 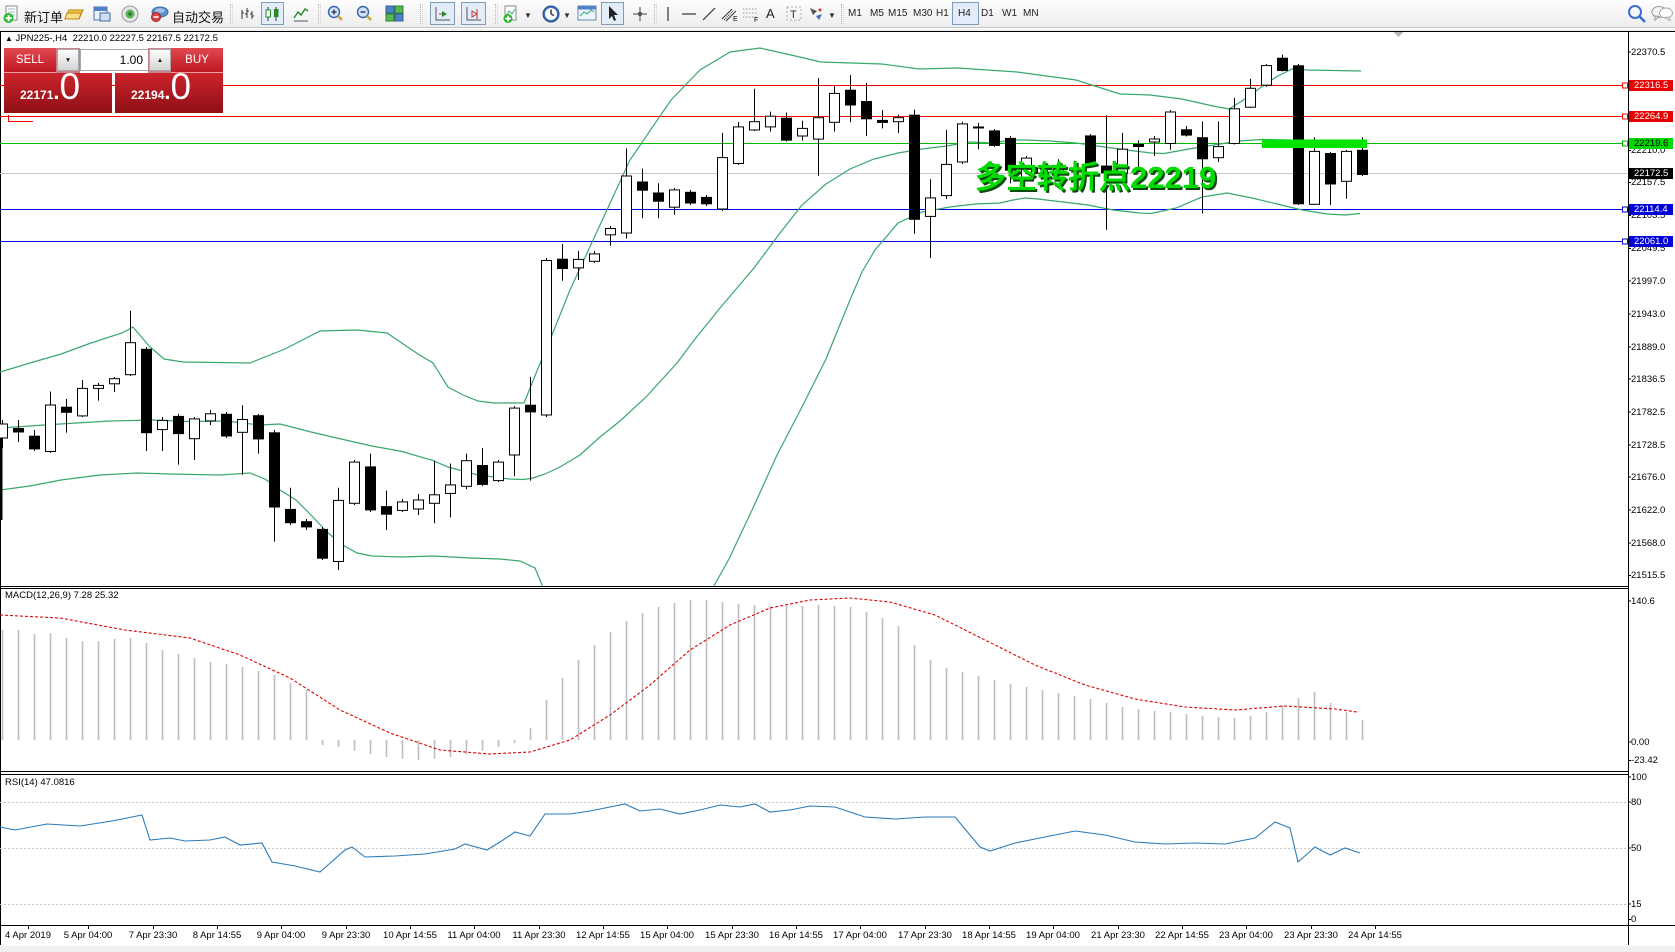 What do you see at coordinates (735, 19) in the screenshot?
I see `svg-text: E` at bounding box center [735, 19].